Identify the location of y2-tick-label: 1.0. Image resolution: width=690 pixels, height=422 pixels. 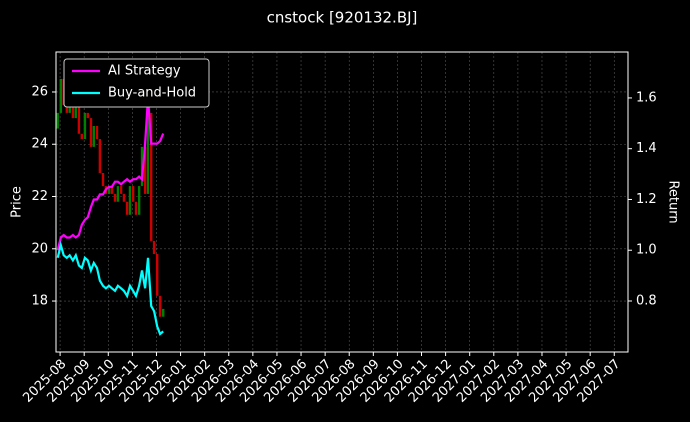
(646, 250).